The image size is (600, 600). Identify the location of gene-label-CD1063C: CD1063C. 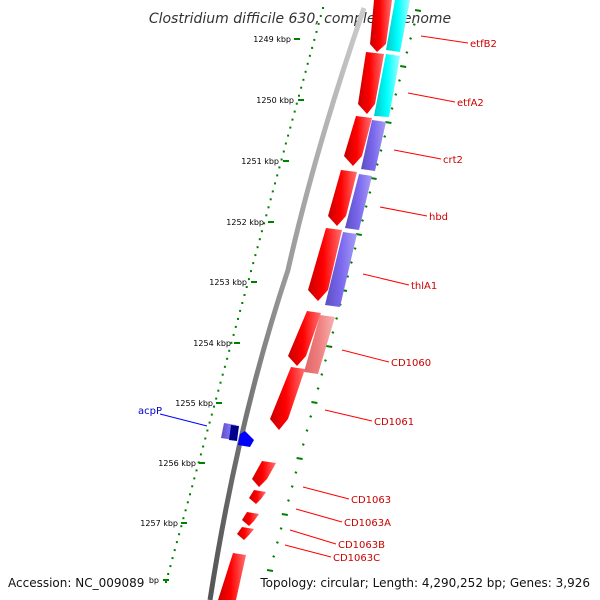
(356, 558).